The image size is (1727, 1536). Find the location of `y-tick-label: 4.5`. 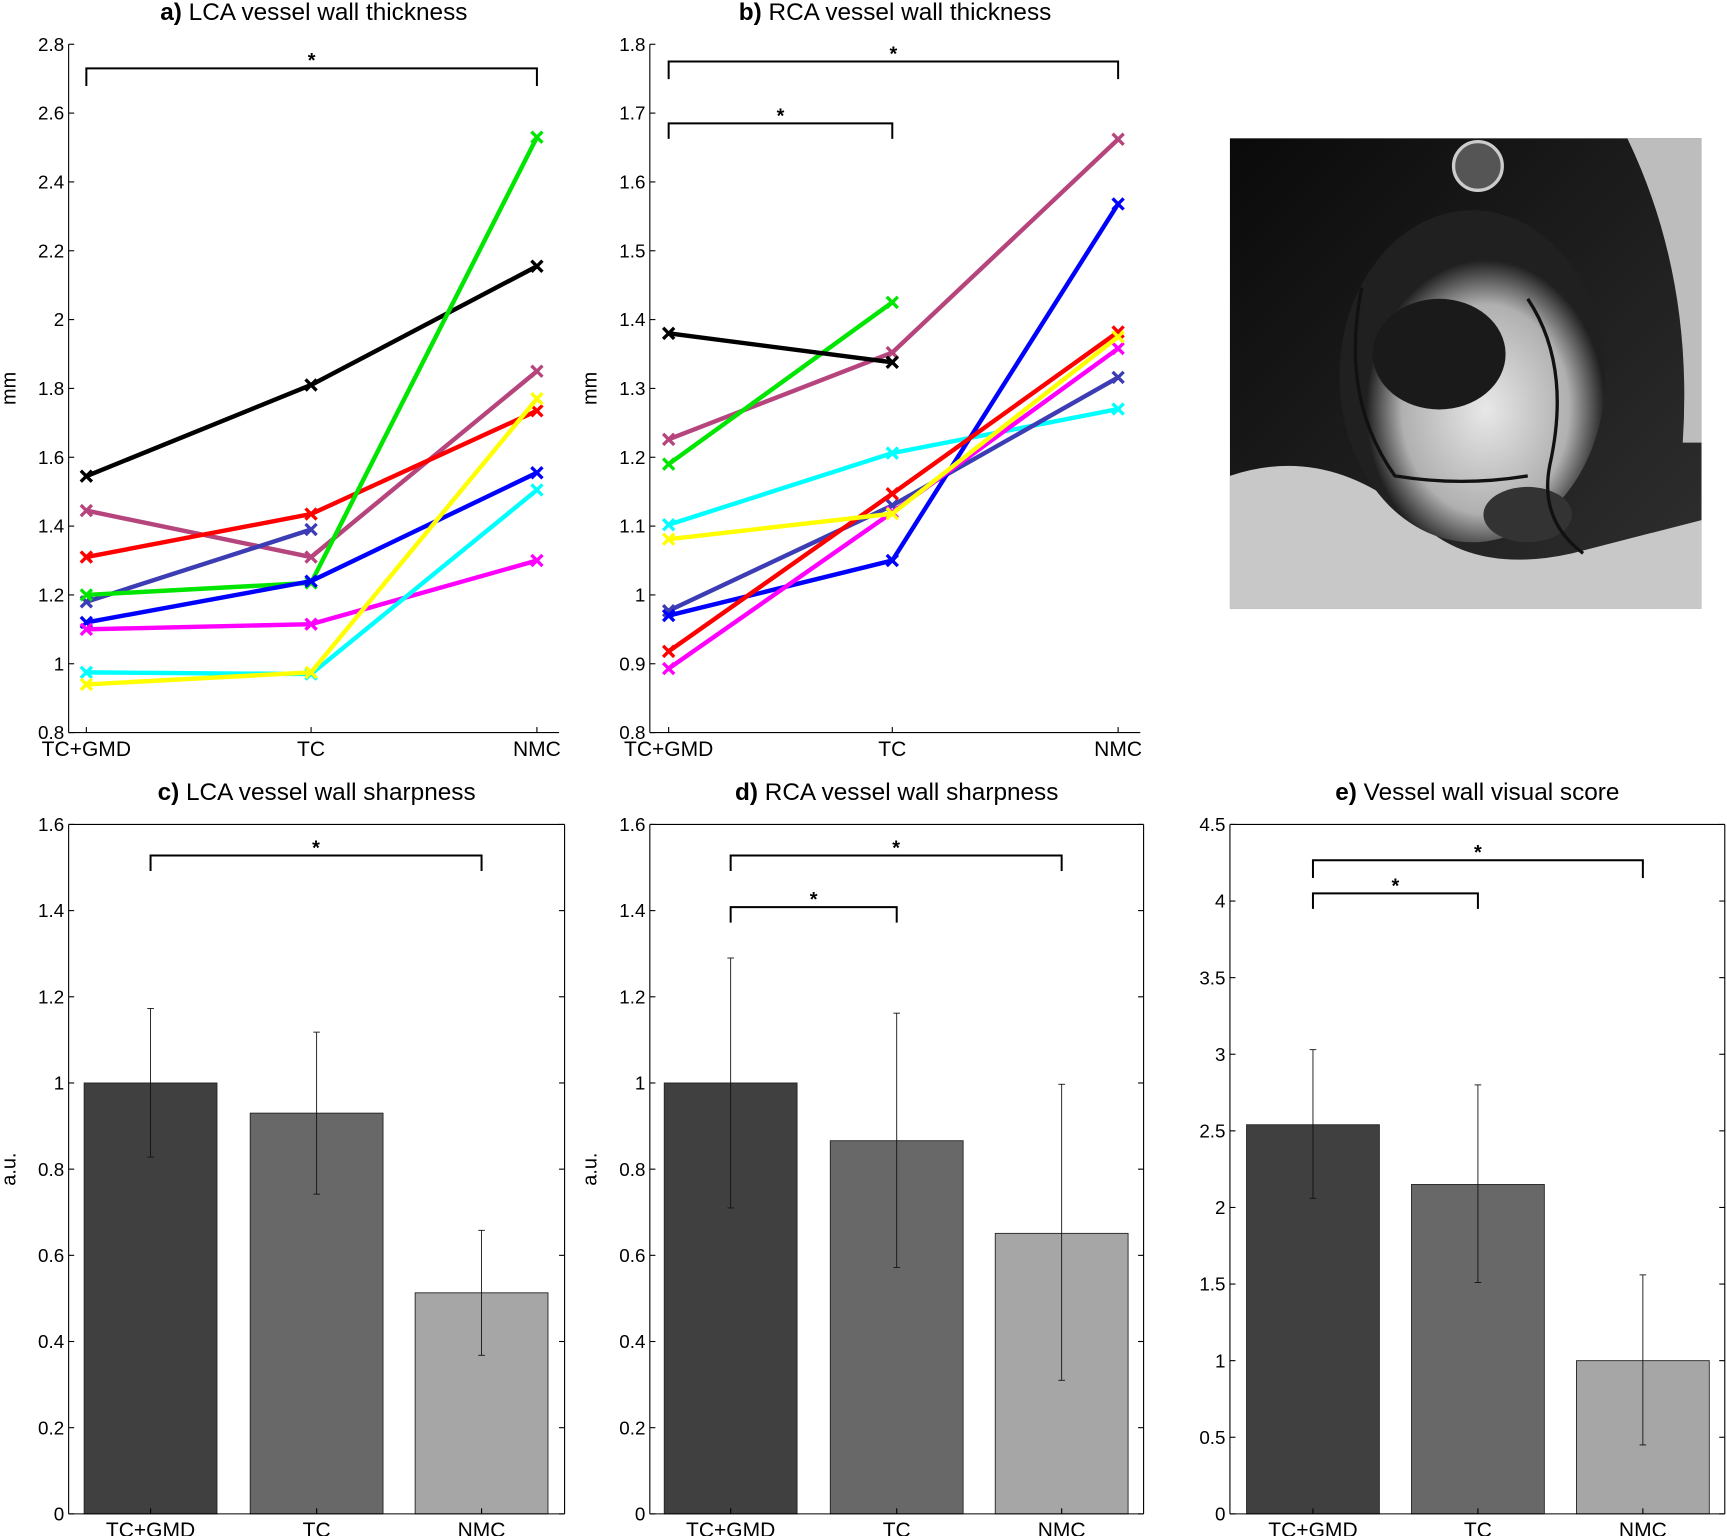

y-tick-label: 4.5 is located at coordinates (1212, 824).